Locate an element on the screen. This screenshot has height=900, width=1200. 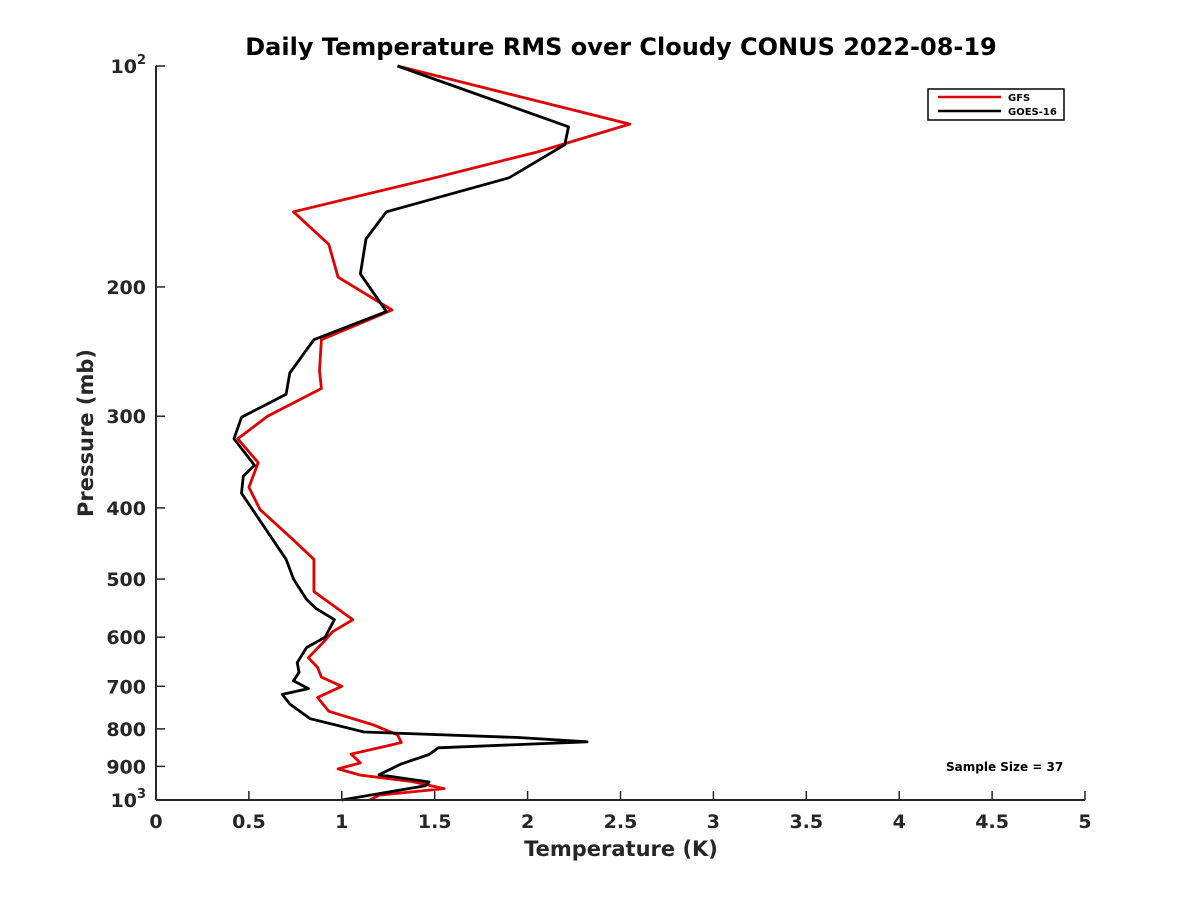
x-tick-label: 3.5 is located at coordinates (806, 822).